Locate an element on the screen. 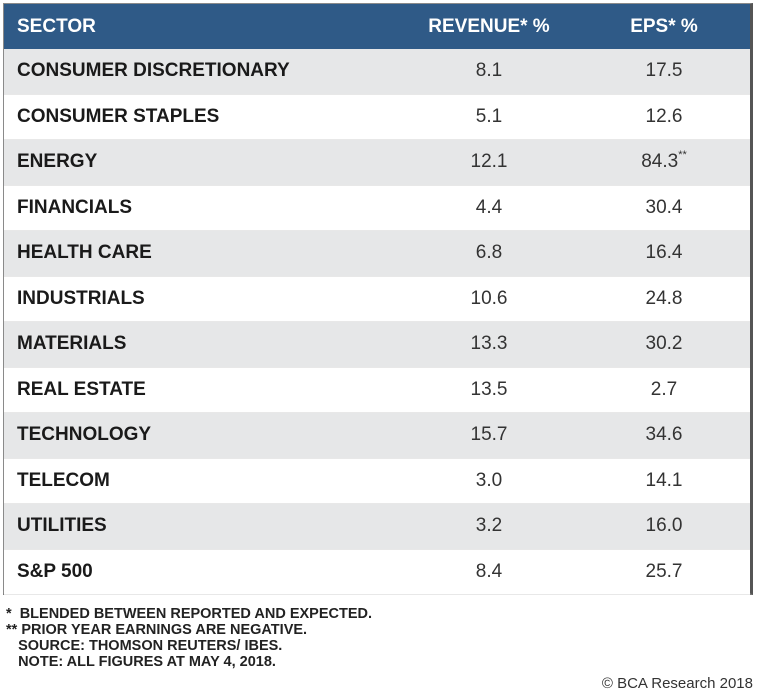  eps-value: 16.0 is located at coordinates (664, 526).